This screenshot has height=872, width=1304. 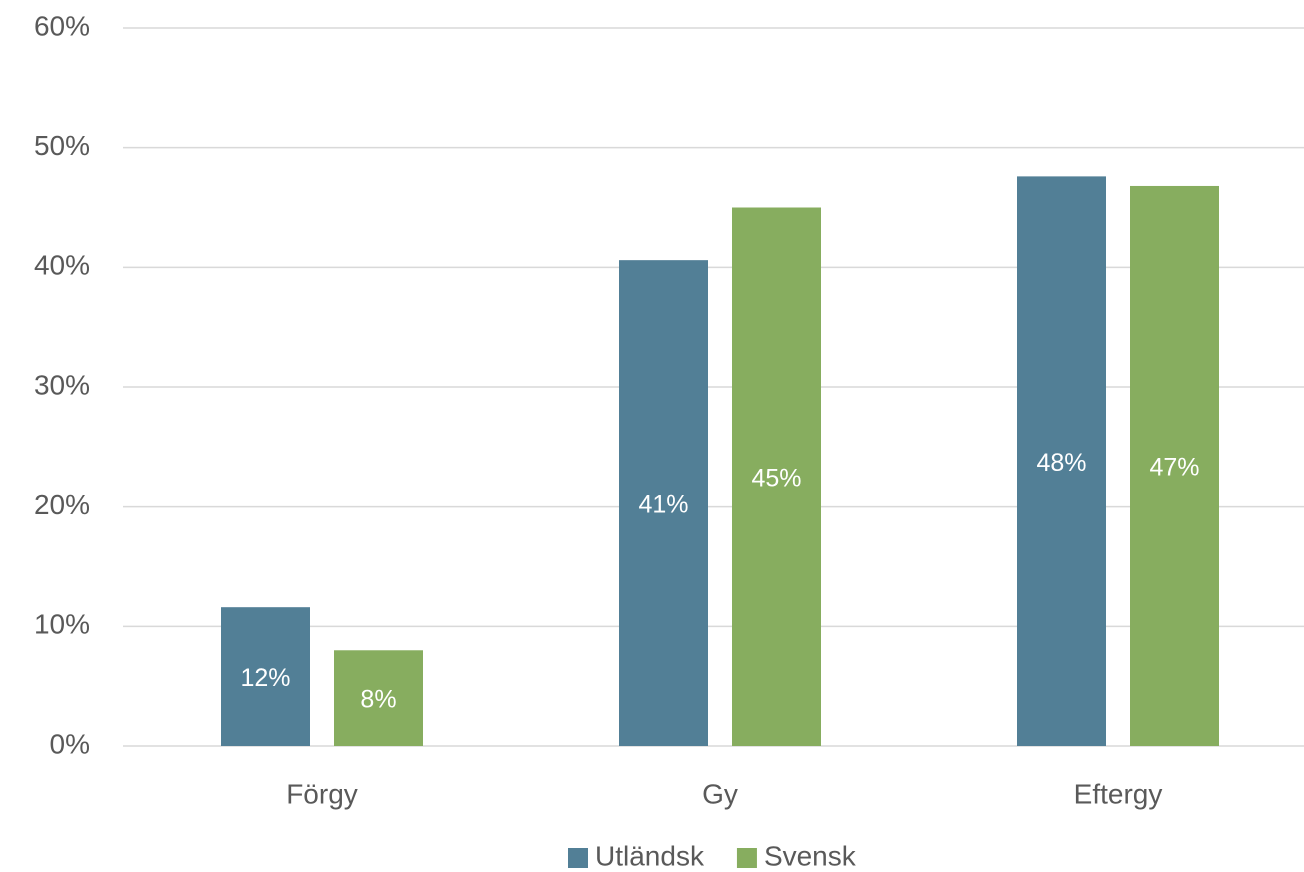 I want to click on data-label: 45%, so click(x=776, y=478).